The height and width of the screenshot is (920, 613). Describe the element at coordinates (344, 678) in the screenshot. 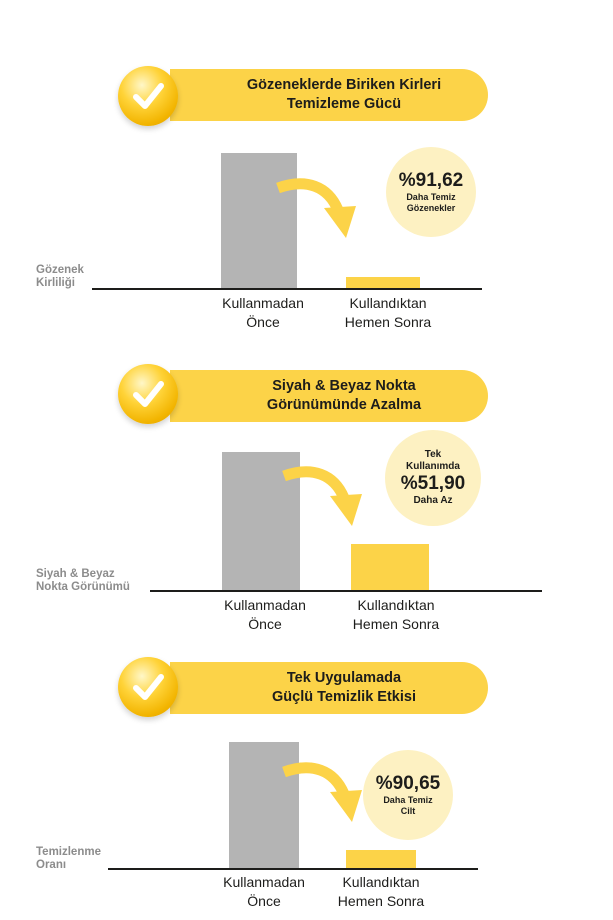

I see `panel-title-line1: Tek Uygulamada` at that location.